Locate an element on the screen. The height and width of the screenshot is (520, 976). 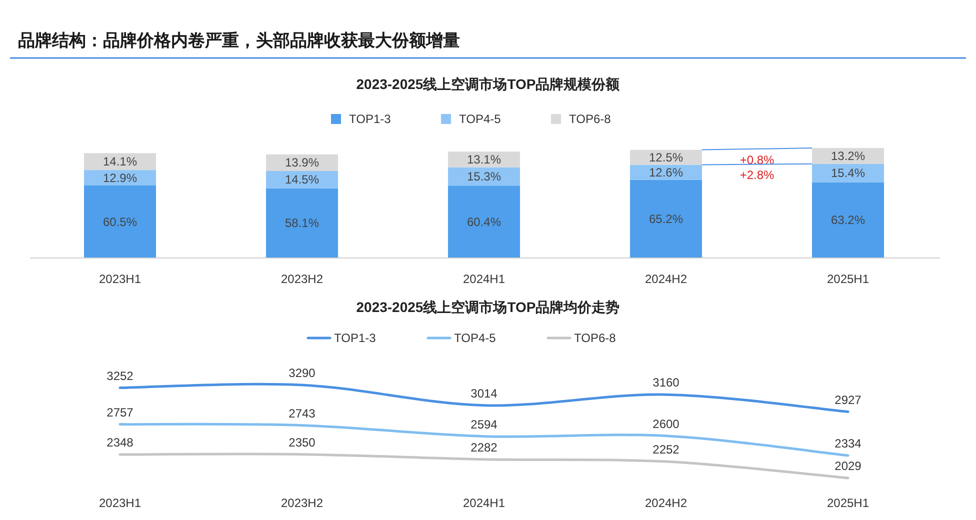
data-label: 3160 is located at coordinates (666, 383).